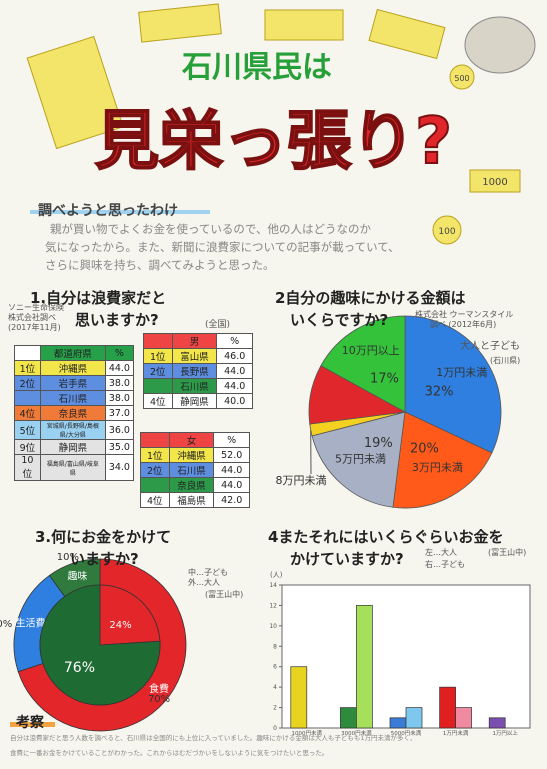 The height and width of the screenshot is (769, 547). Describe the element at coordinates (441, 552) in the screenshot. I see `note: 左…大人` at that location.